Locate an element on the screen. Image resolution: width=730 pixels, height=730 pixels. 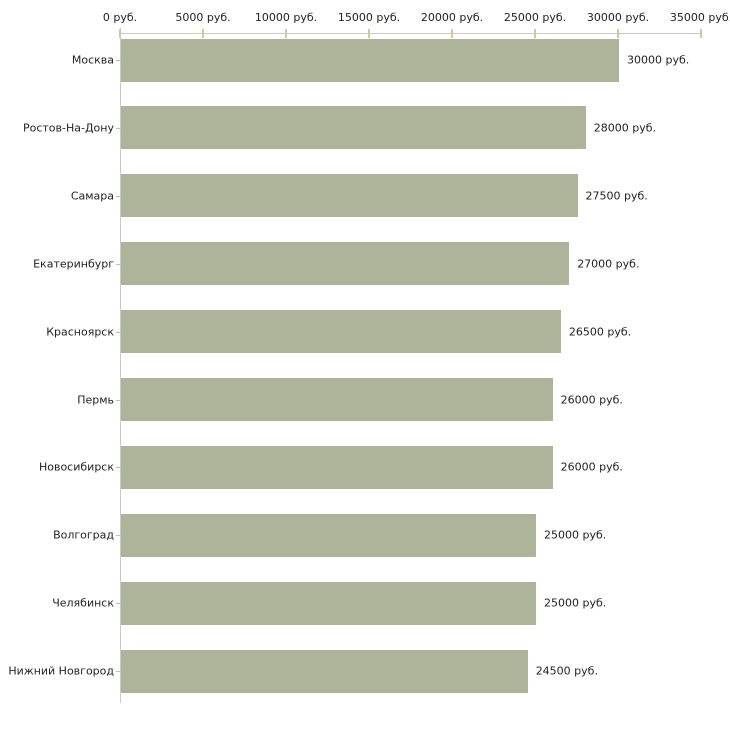
x-tick-label: 20000 руб. is located at coordinates (452, 17).